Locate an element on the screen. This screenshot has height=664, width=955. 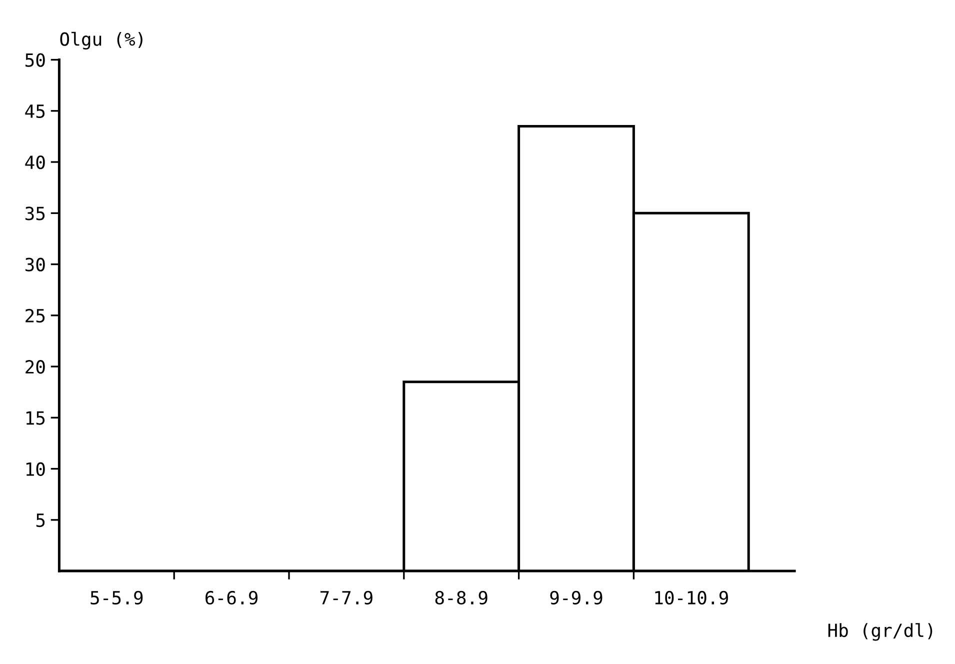
y-tick-label: 30 is located at coordinates (35, 265).